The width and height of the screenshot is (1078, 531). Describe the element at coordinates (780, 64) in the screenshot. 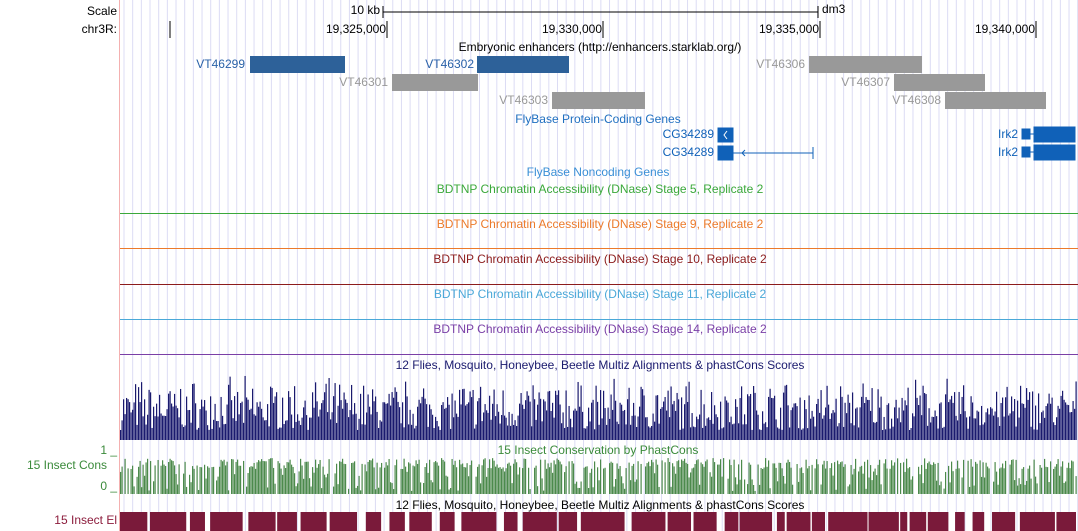

I see `enhancer-label: VT46306` at that location.